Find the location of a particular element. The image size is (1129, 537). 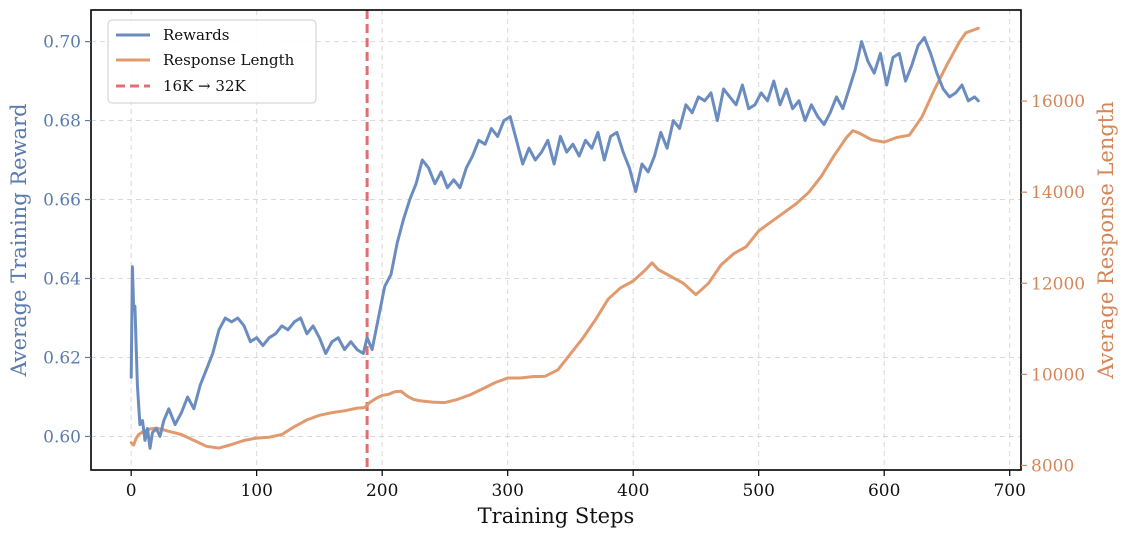

y-left-tick-label: 0.68 is located at coordinates (62, 122).